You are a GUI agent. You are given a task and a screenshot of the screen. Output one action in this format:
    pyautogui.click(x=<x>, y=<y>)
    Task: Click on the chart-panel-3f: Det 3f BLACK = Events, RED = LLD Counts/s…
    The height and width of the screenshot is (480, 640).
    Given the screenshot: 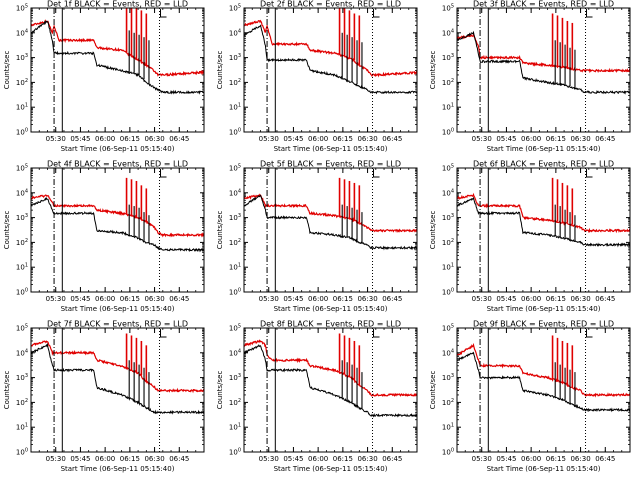 What is the action you would take?
    pyautogui.click(x=530, y=76)
    